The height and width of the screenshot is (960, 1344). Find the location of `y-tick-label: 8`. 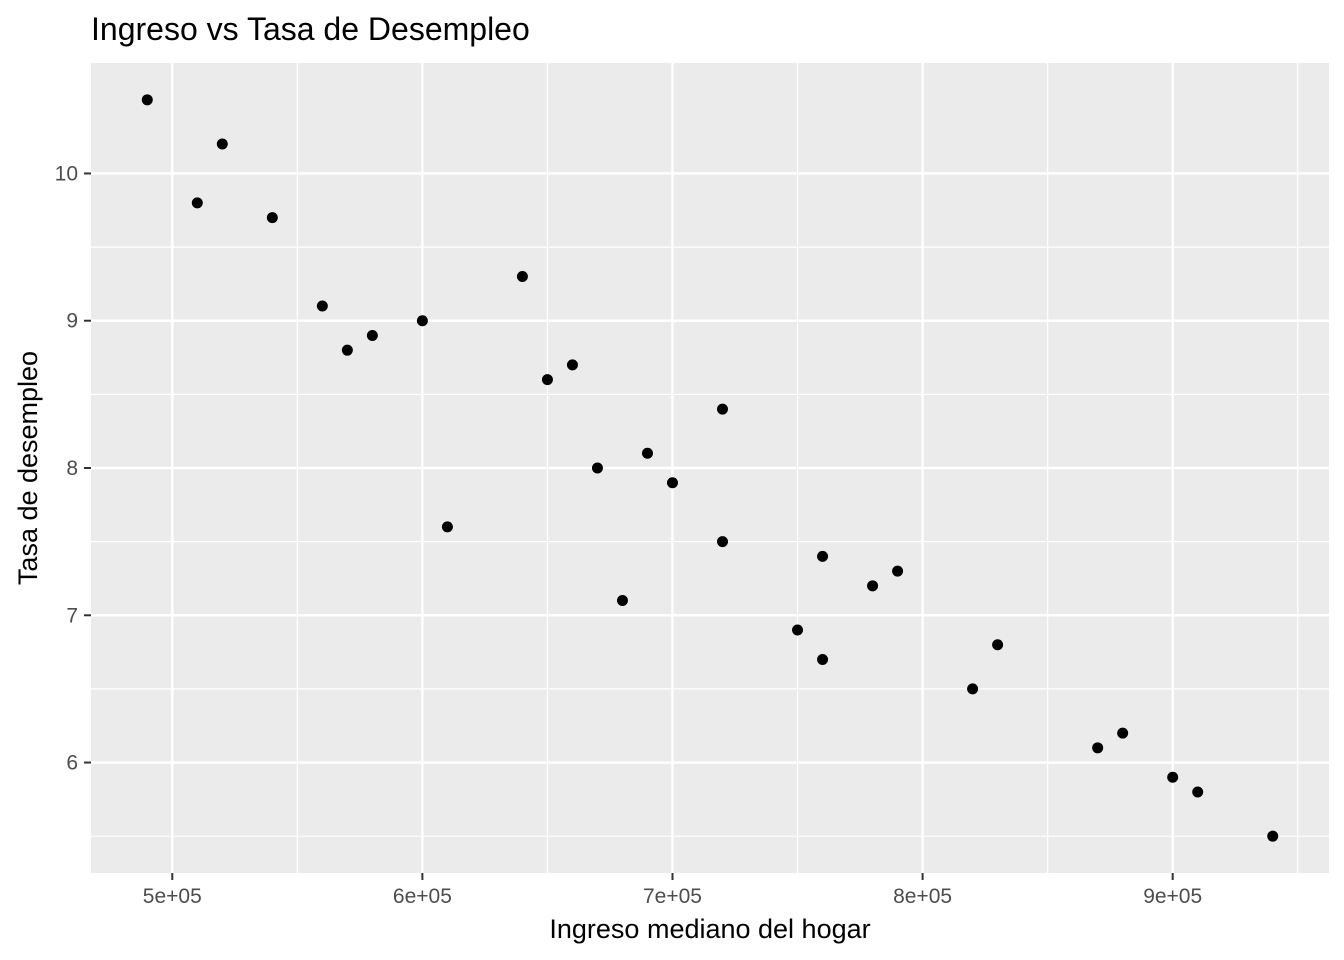

y-tick-label: 8 is located at coordinates (72, 468).